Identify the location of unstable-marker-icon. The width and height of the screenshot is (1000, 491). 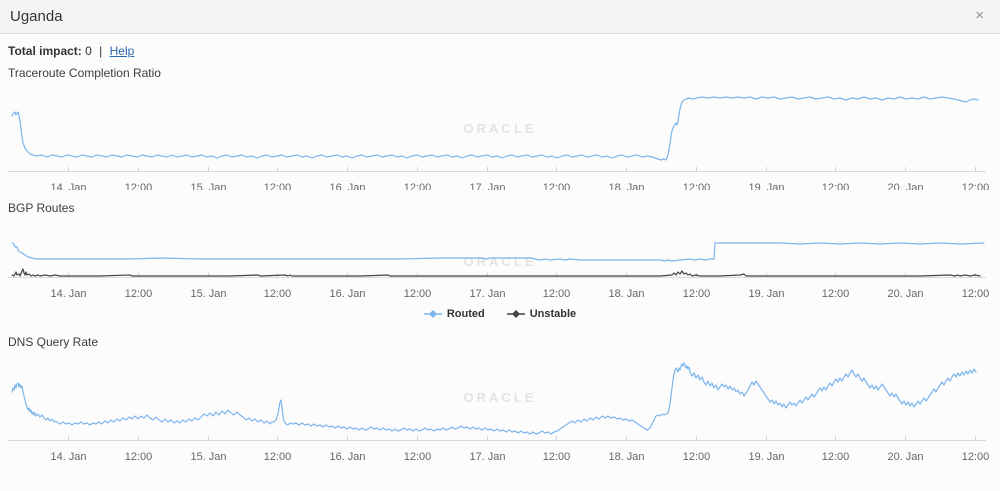
(515, 314).